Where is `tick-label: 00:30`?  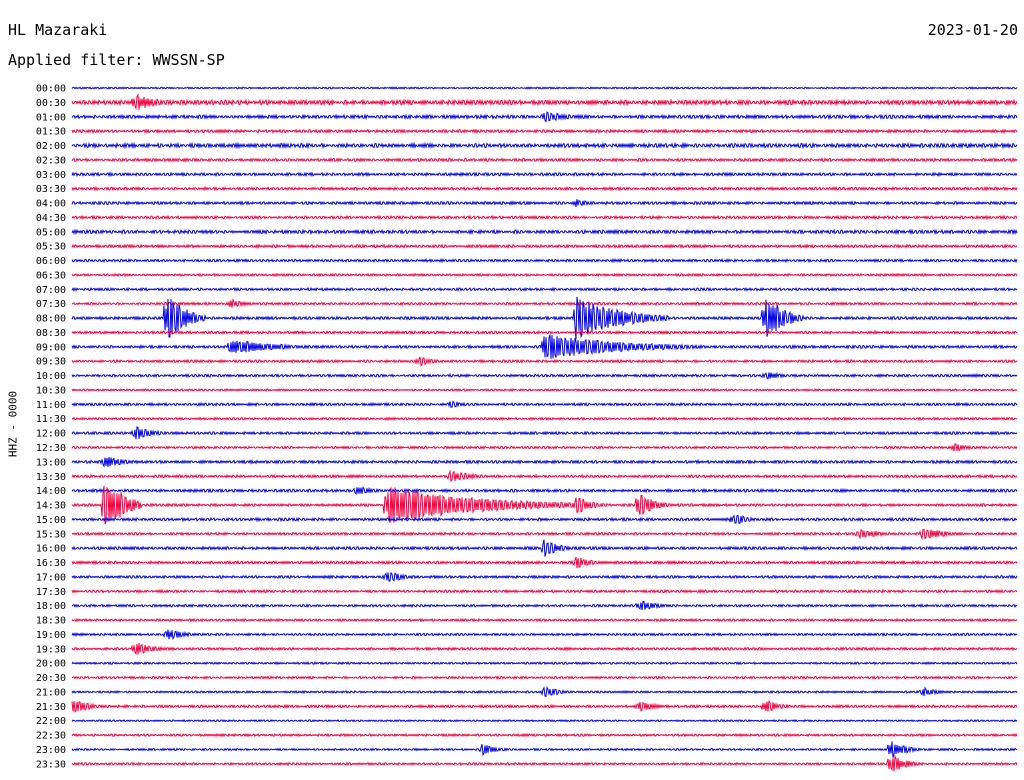
tick-label: 00:30 is located at coordinates (51, 103).